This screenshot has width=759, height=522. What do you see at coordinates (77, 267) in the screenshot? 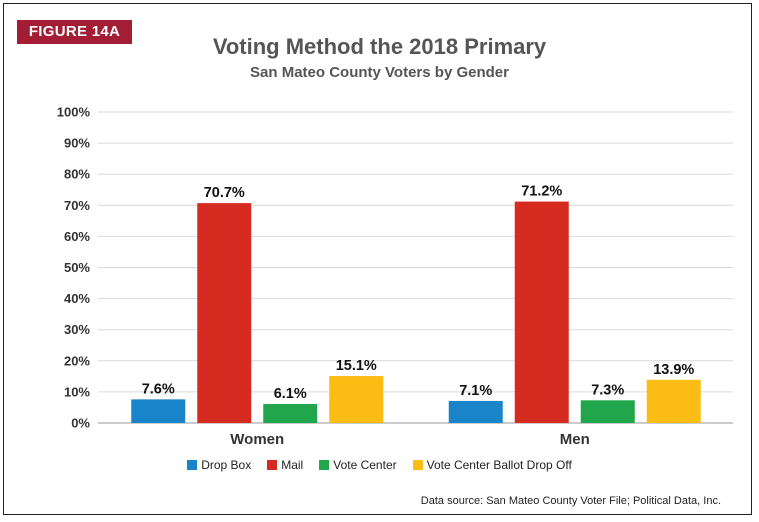
I see `y-tick-label: 50%` at bounding box center [77, 267].